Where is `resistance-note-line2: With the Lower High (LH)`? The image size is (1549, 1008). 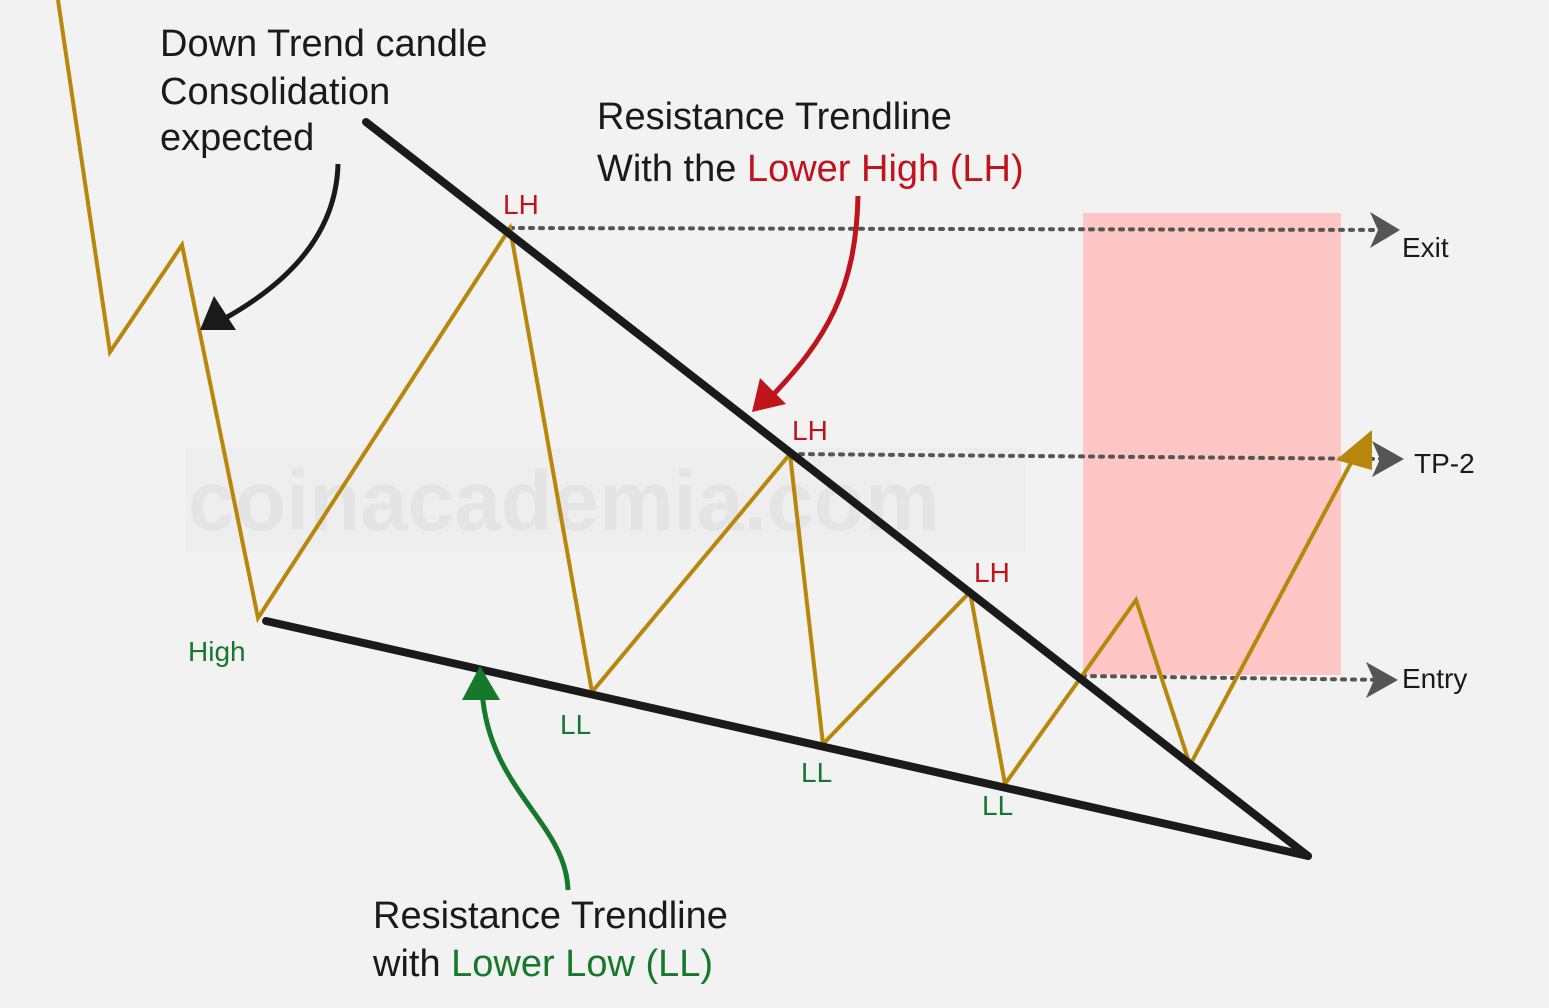 resistance-note-line2: With the Lower High (LH) is located at coordinates (810, 169).